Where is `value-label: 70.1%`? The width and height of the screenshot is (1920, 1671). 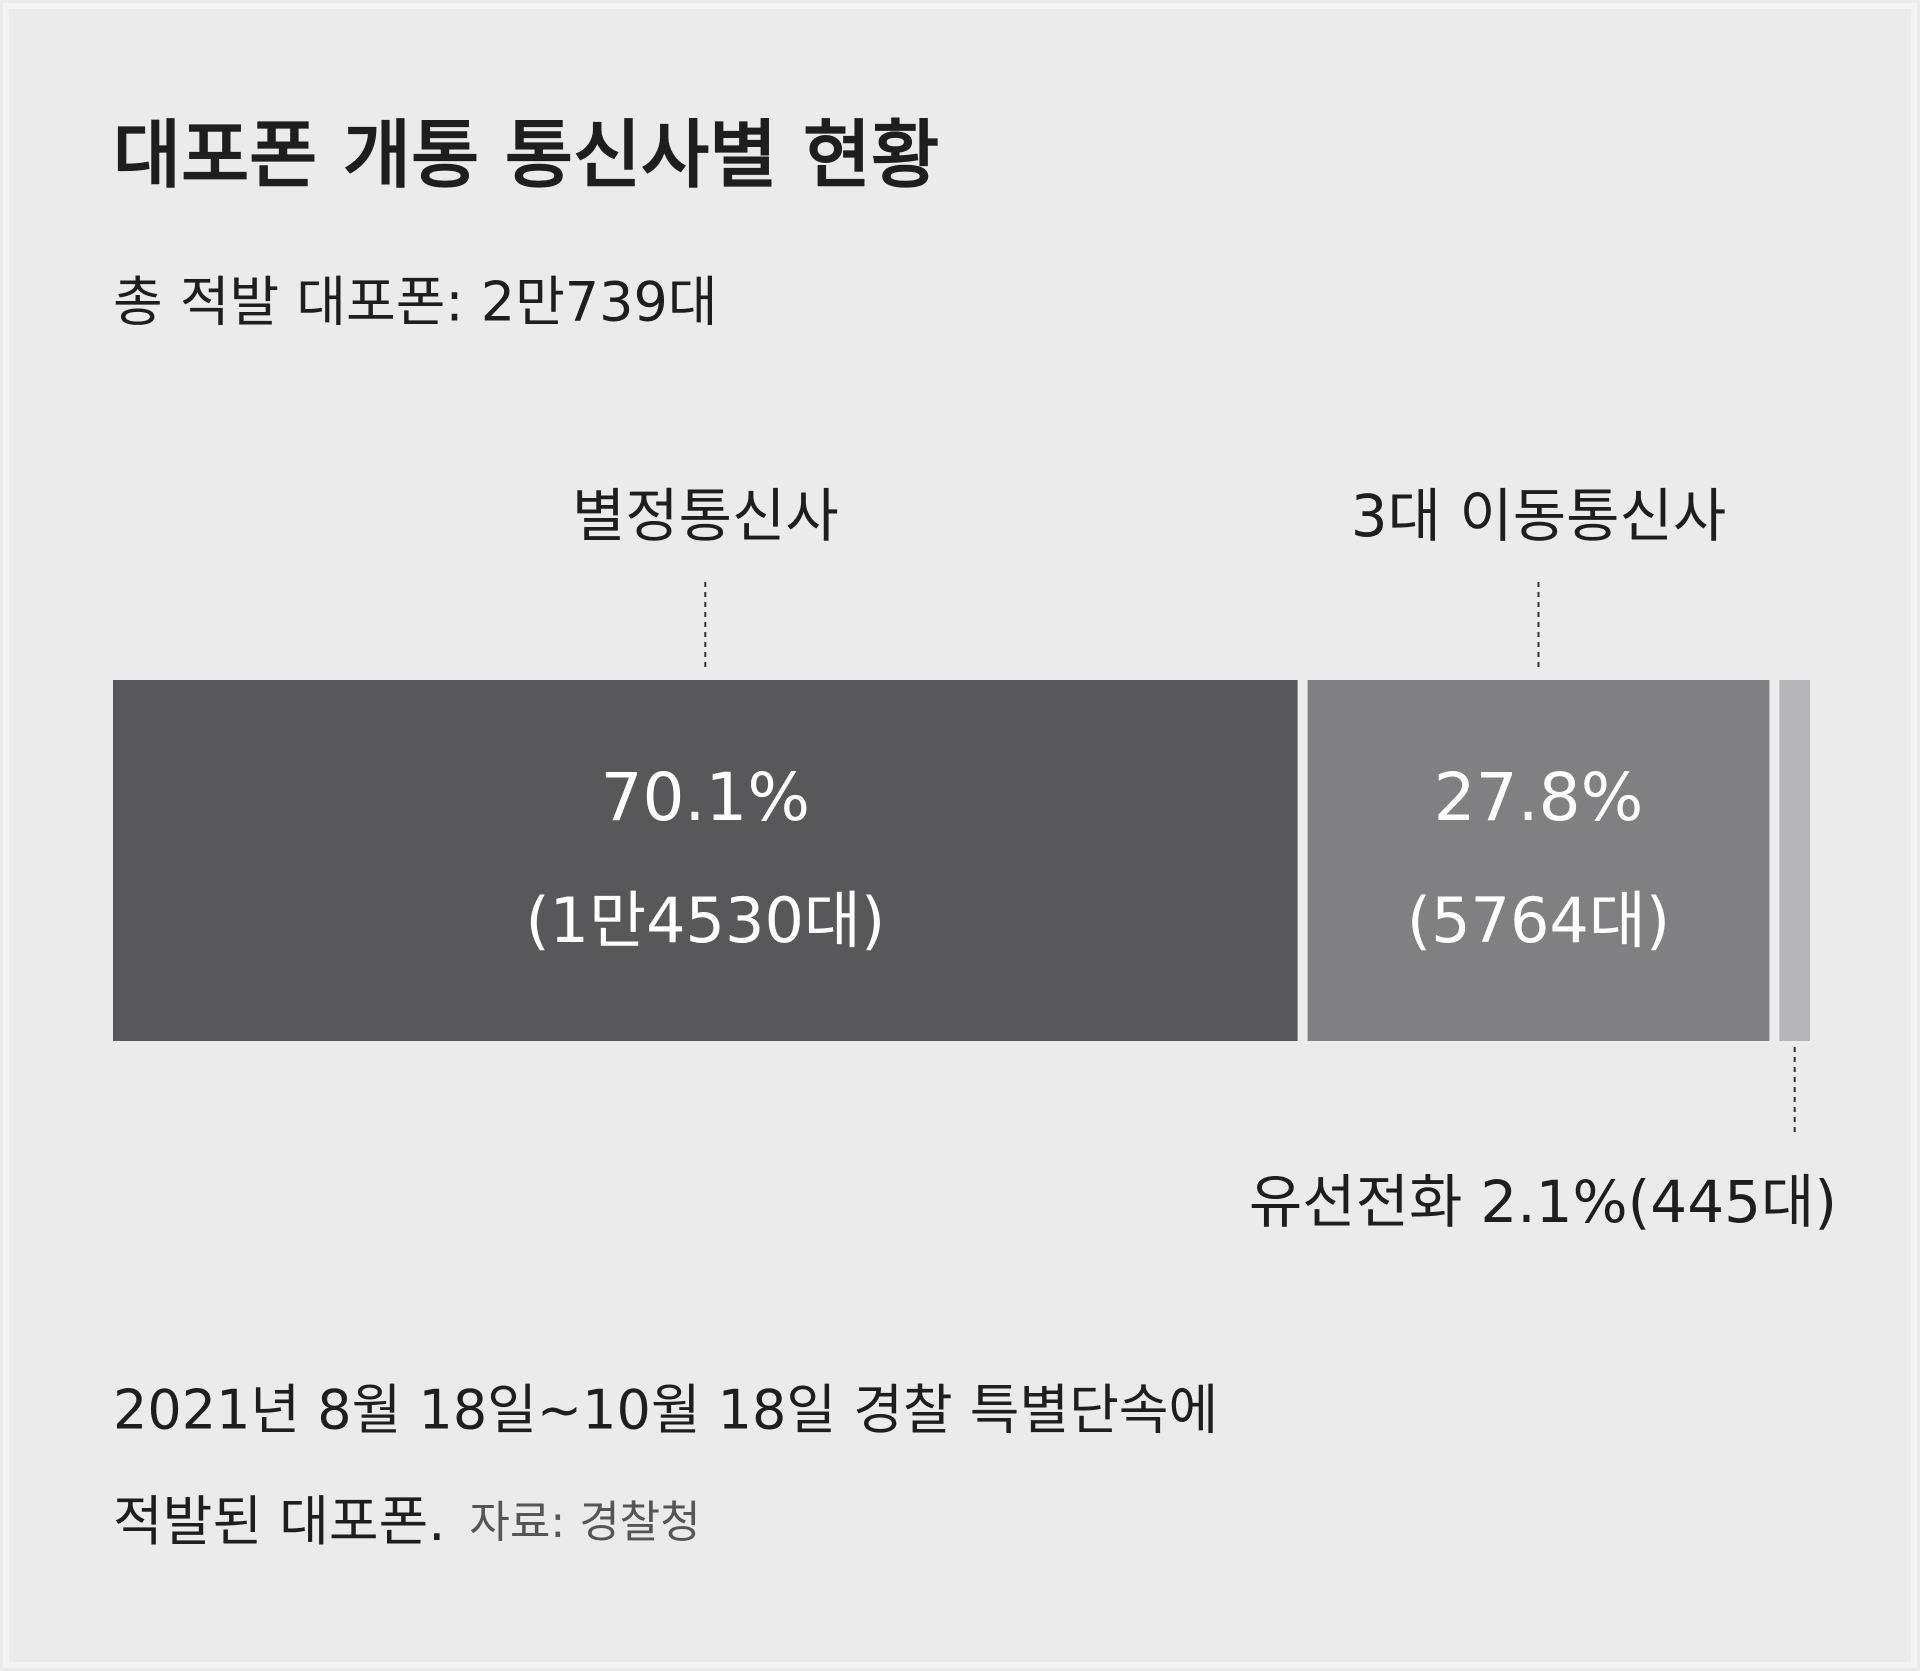
value-label: 70.1% is located at coordinates (705, 797).